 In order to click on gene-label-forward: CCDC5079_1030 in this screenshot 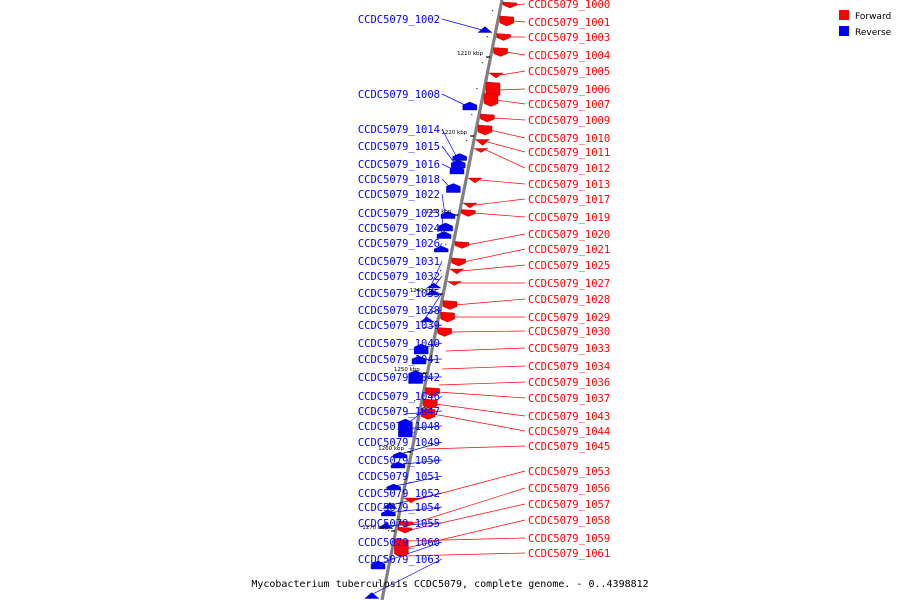, I will do `click(569, 332)`.